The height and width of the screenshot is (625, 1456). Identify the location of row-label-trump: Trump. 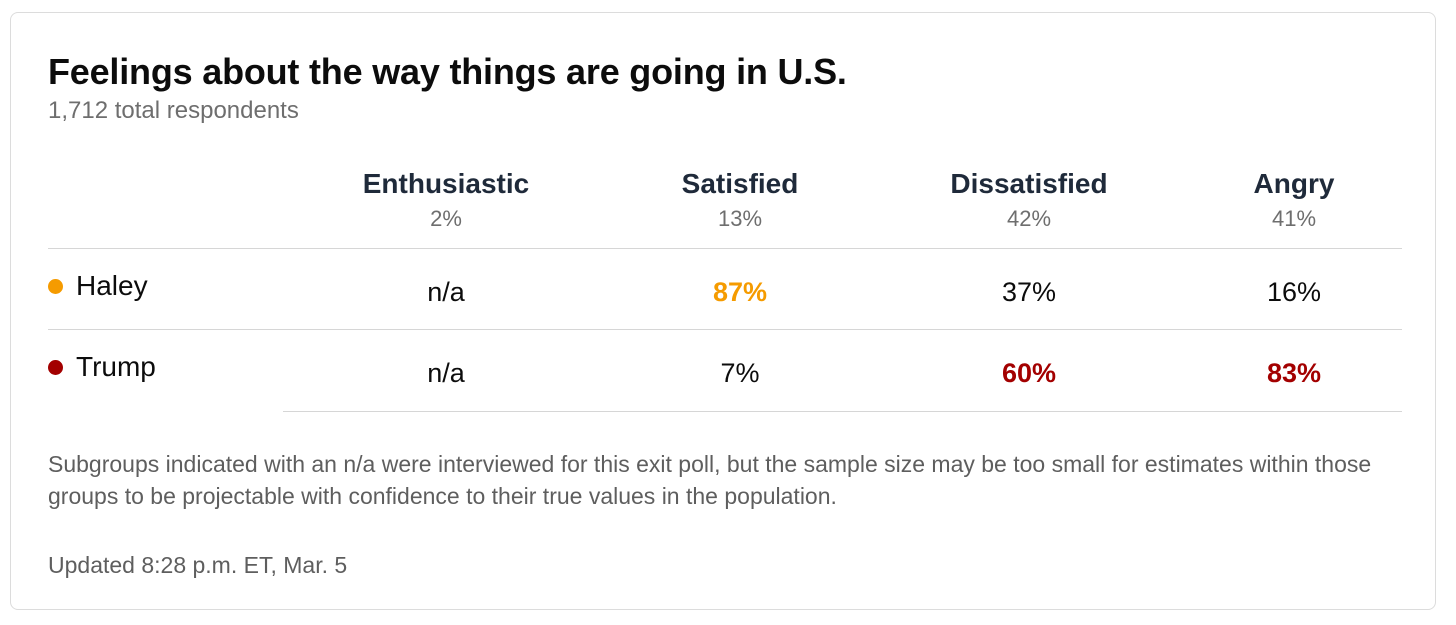
(102, 367).